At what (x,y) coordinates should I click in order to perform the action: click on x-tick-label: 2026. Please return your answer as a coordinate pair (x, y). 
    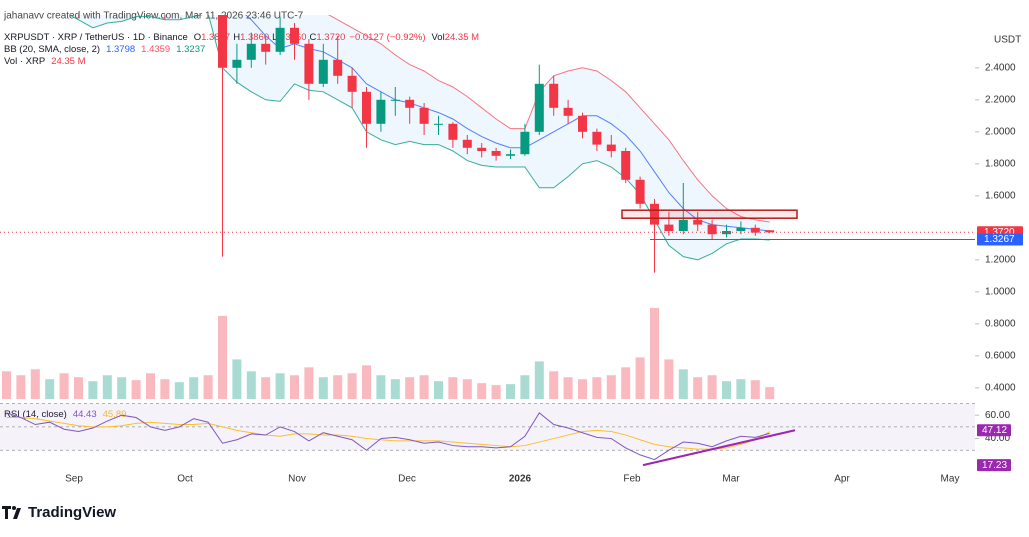
    Looking at the image, I should click on (520, 479).